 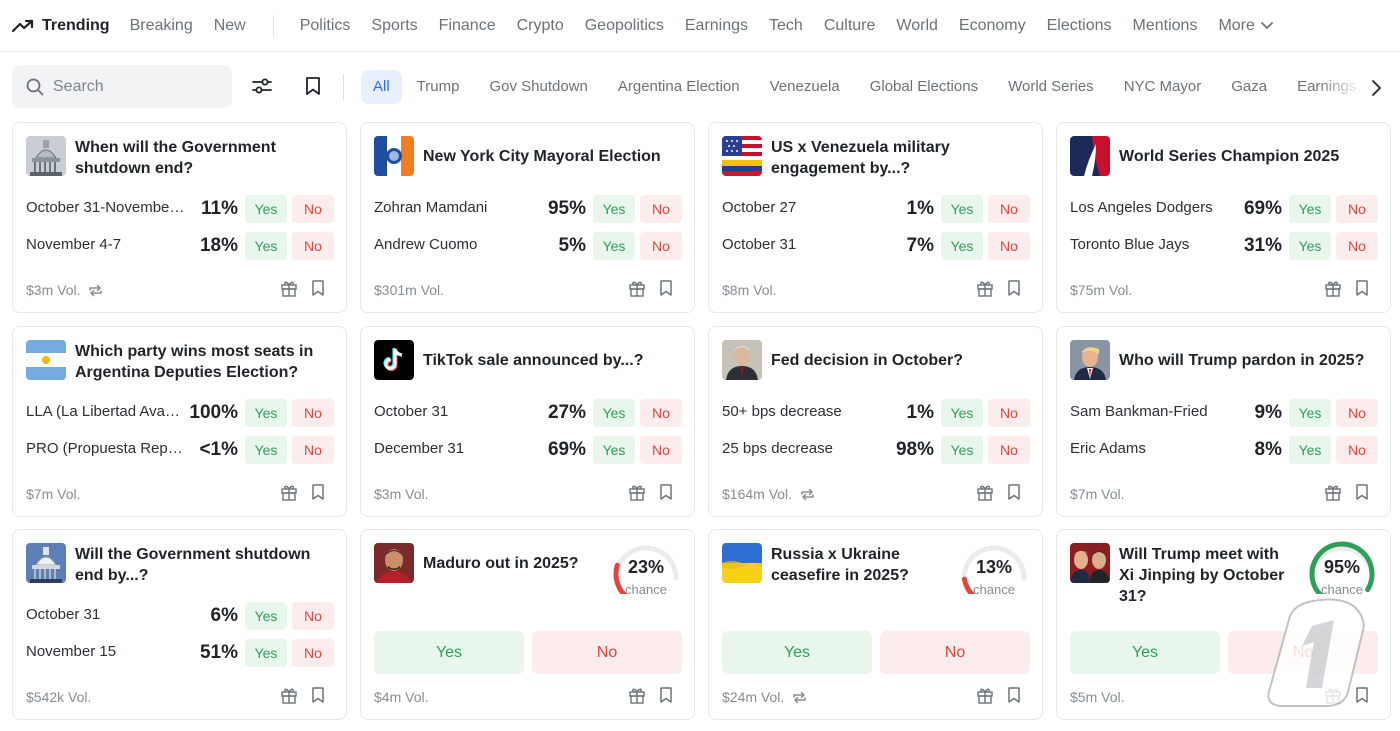 I want to click on chip-venezuela: Venezuela, so click(x=804, y=86).